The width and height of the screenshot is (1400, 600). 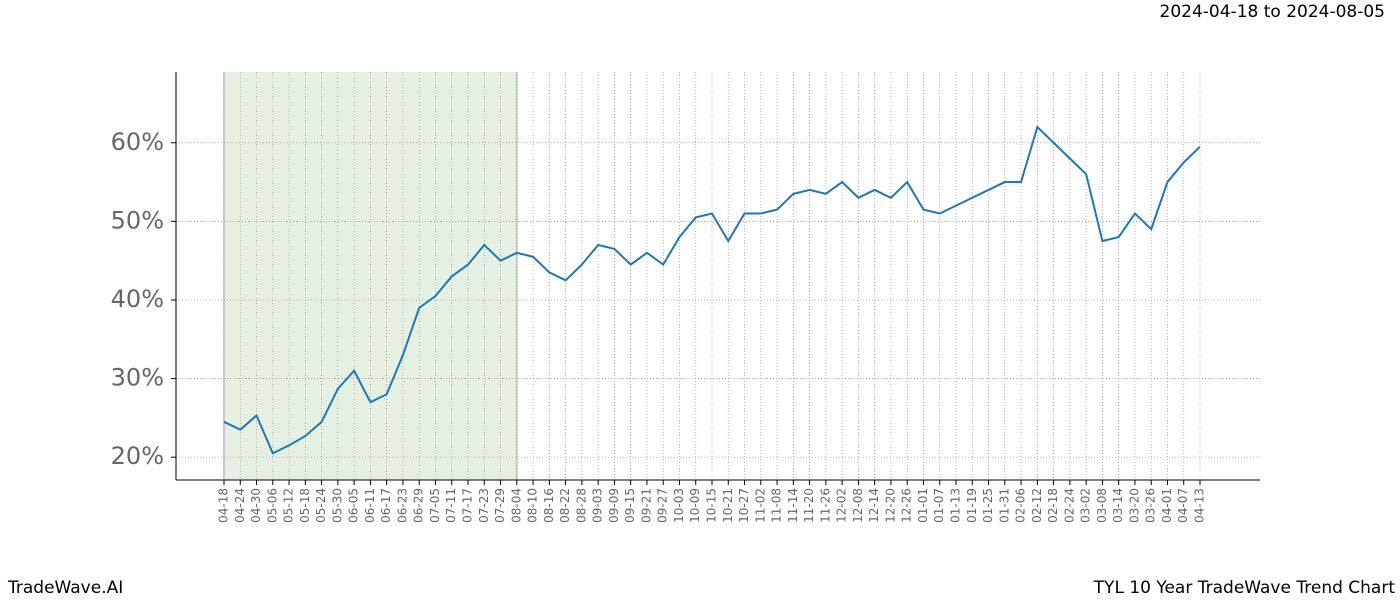 What do you see at coordinates (451, 505) in the screenshot?
I see `x-tick-label: 07-11` at bounding box center [451, 505].